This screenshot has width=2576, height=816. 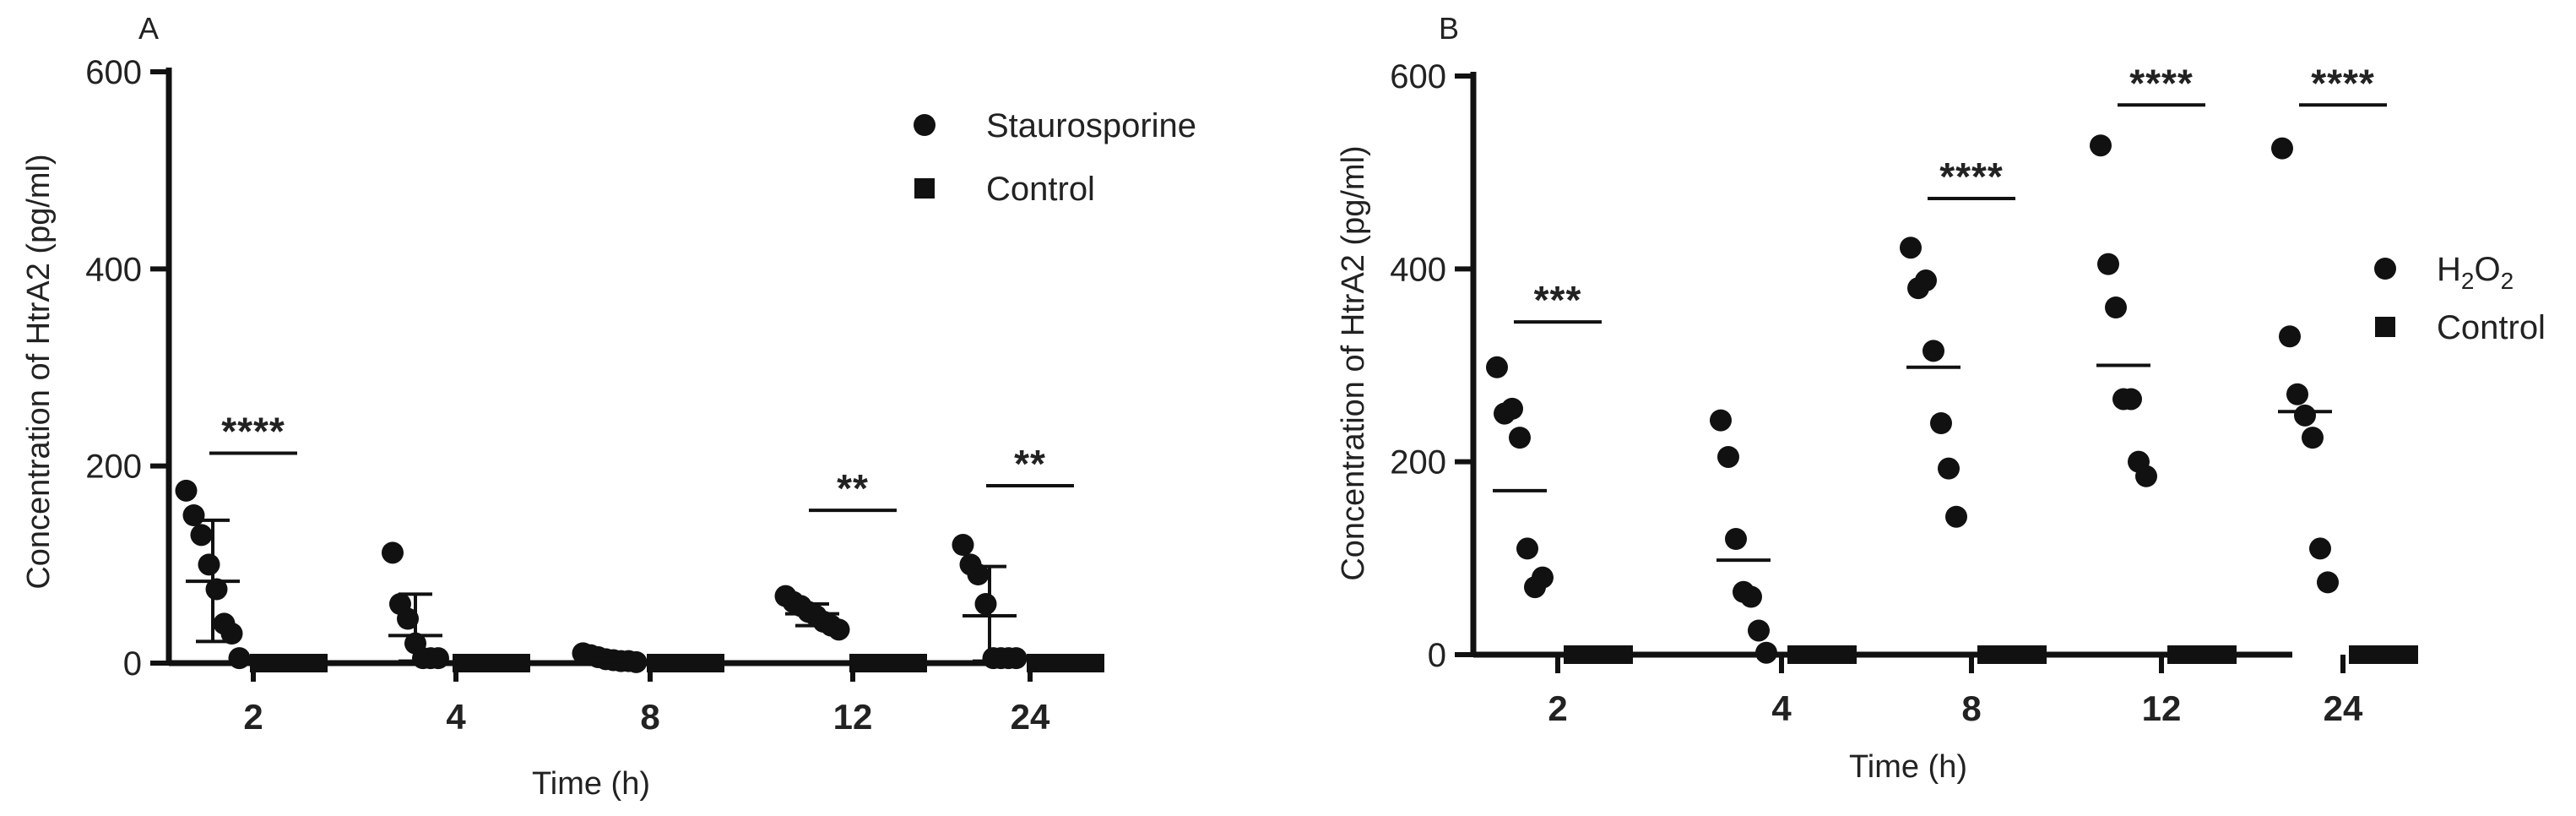 What do you see at coordinates (853, 717) in the screenshot?
I see `panel-a-xtick-label: 12` at bounding box center [853, 717].